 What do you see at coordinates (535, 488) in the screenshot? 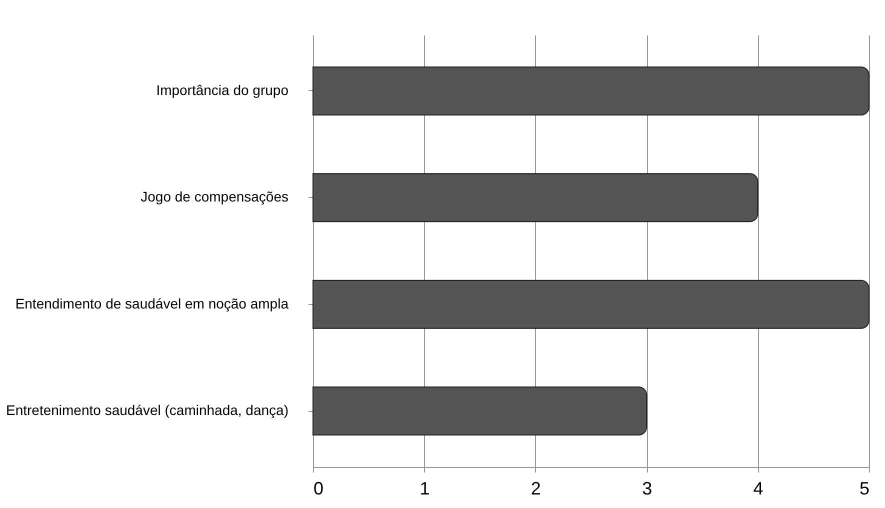
I see `x-tick-label: 2` at bounding box center [535, 488].